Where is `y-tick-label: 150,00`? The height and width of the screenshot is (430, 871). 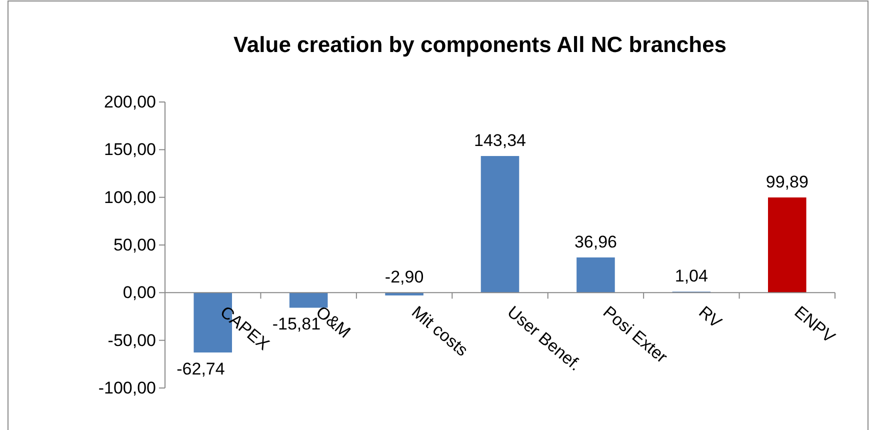 y-tick-label: 150,00 is located at coordinates (130, 150).